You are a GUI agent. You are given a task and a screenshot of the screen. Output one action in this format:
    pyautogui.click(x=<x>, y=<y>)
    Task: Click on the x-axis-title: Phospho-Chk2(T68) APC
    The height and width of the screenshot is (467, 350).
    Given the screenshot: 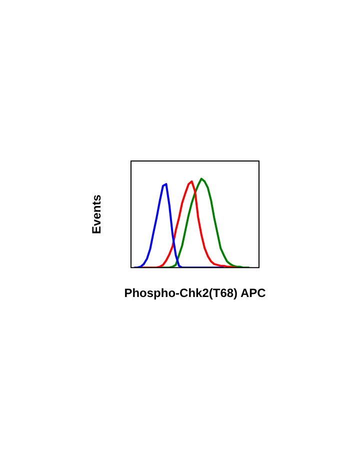 What is the action you would take?
    pyautogui.click(x=195, y=293)
    